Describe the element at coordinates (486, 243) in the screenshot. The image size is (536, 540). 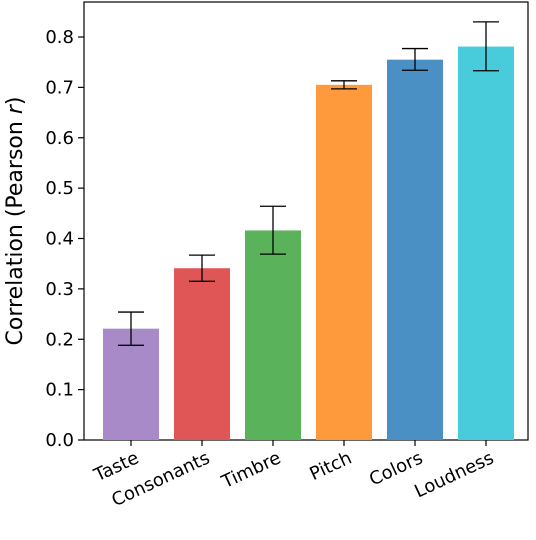
I see `bar-loudness` at that location.